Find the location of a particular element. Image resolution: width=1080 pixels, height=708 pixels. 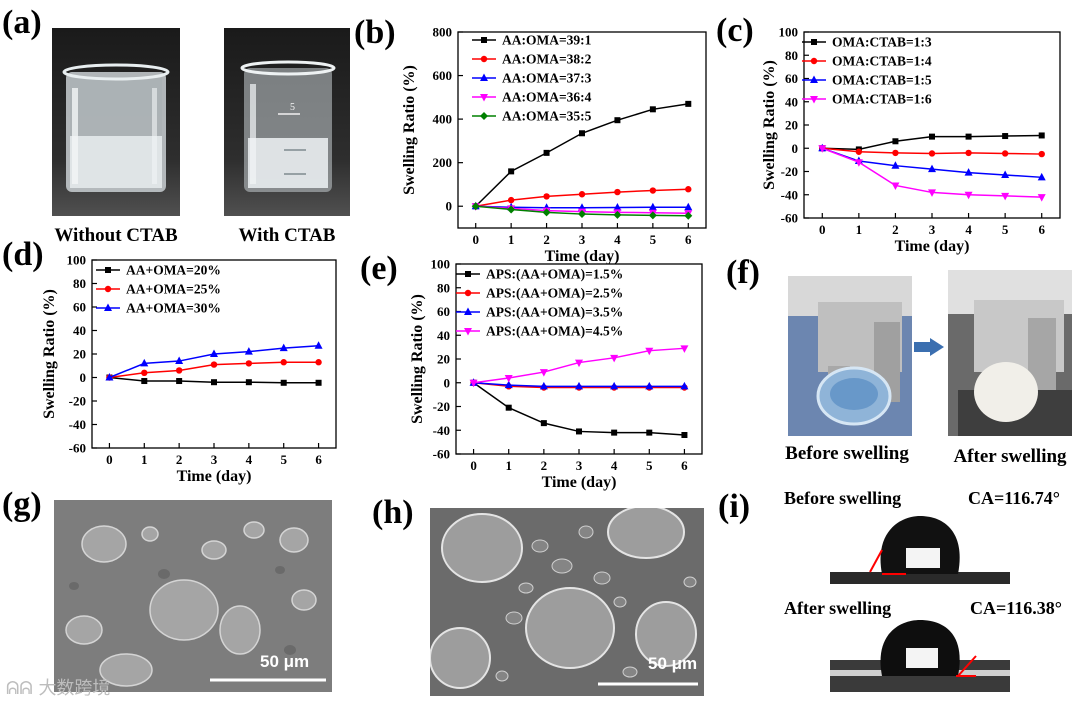

beaker-without-ctab-drawing is located at coordinates (116, 122).